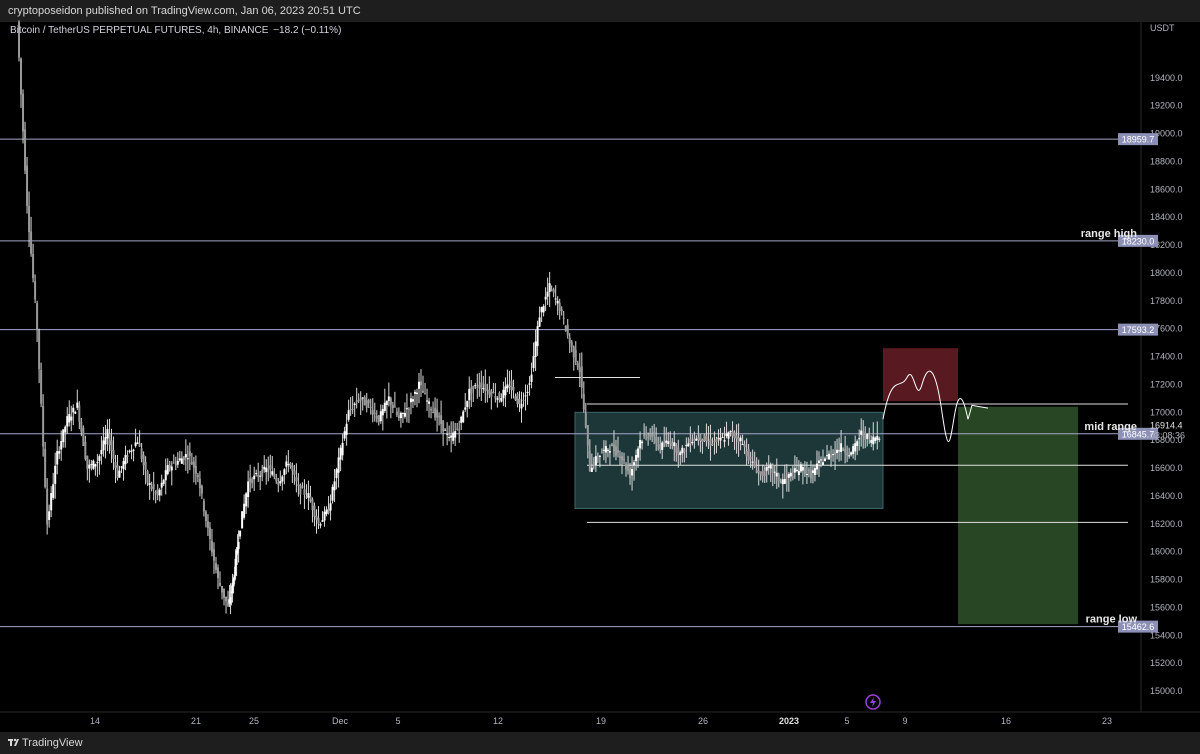 The width and height of the screenshot is (1200, 754). What do you see at coordinates (307, 30) in the screenshot?
I see `change-value: −18.2 (−0.11%)` at bounding box center [307, 30].